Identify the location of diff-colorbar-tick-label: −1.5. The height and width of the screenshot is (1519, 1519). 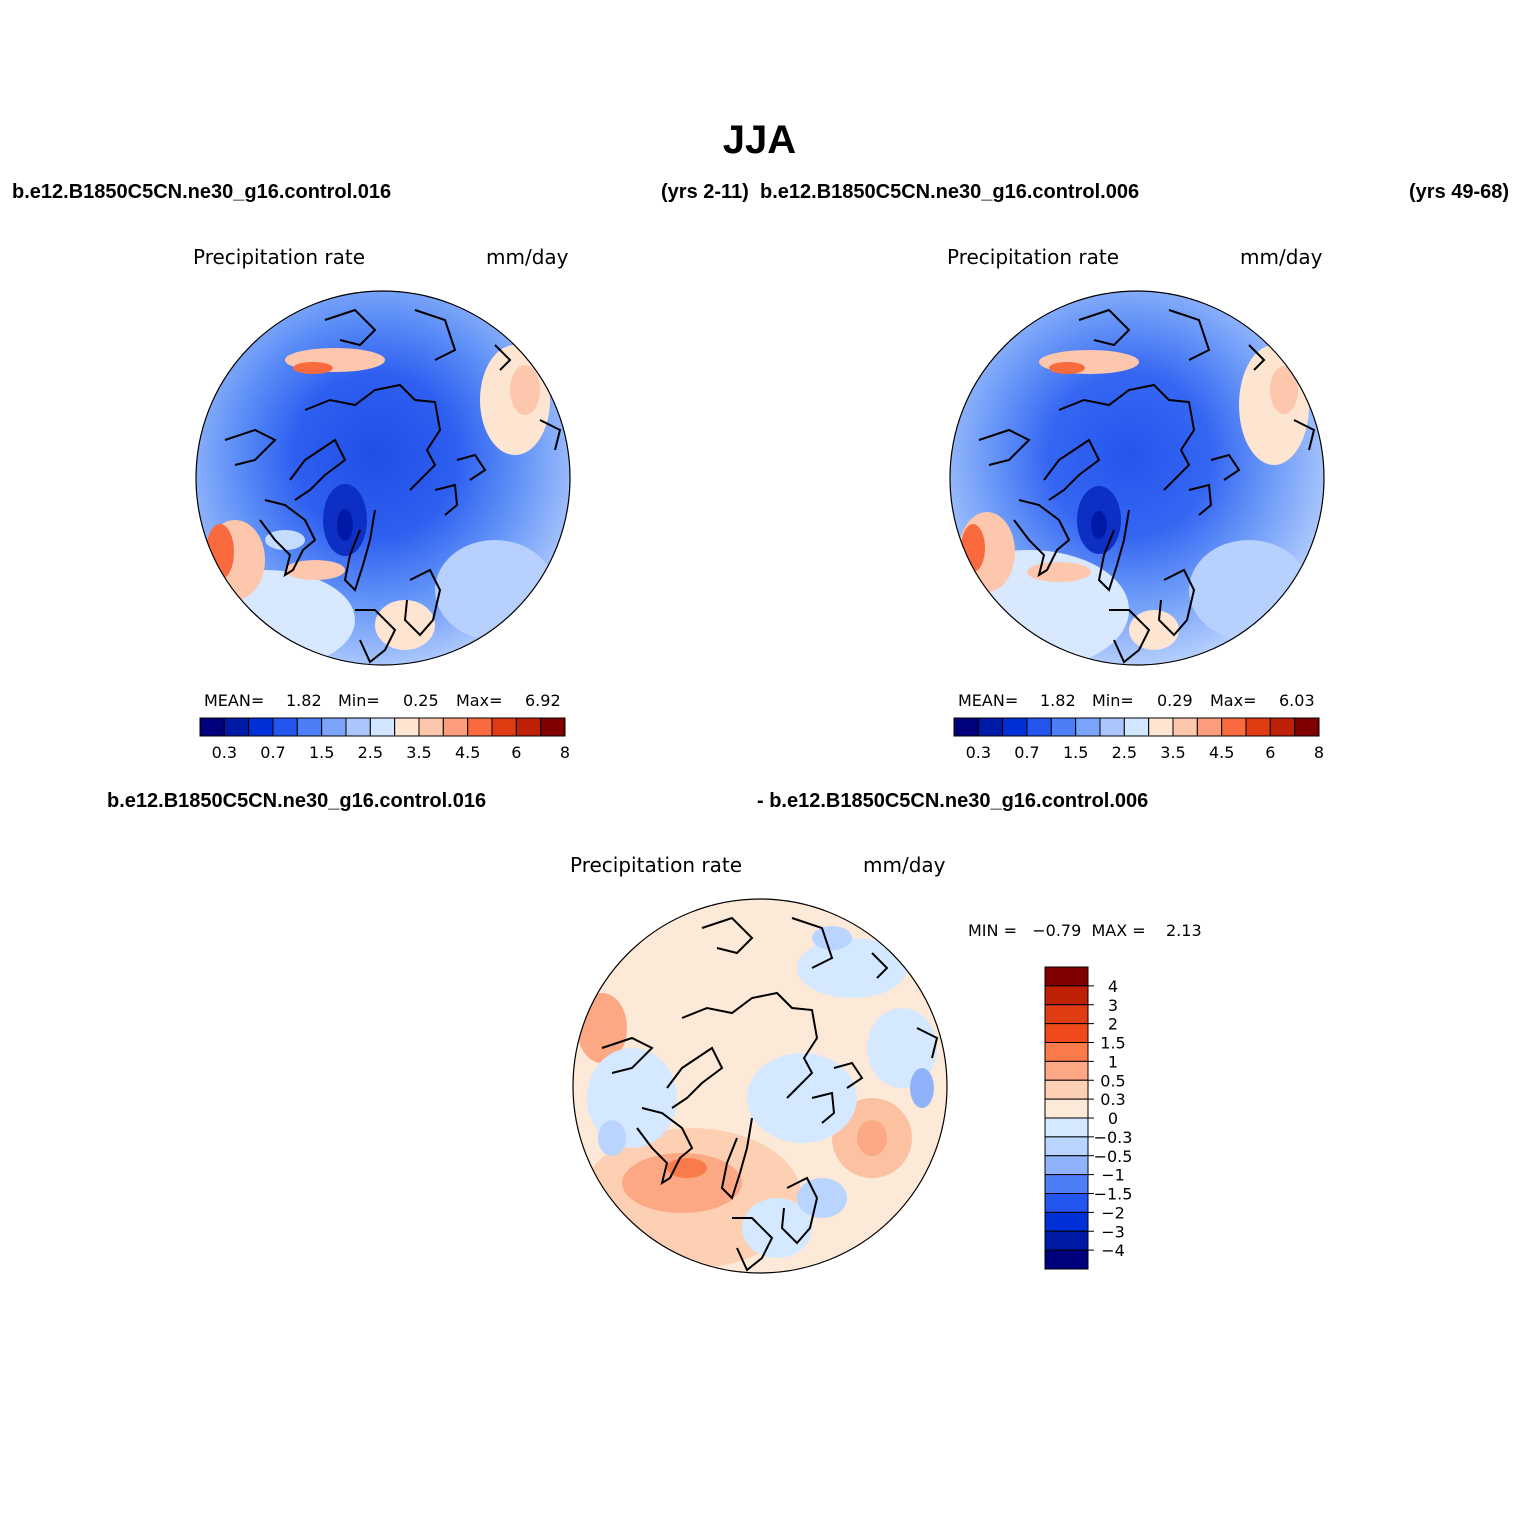
(1113, 1194).